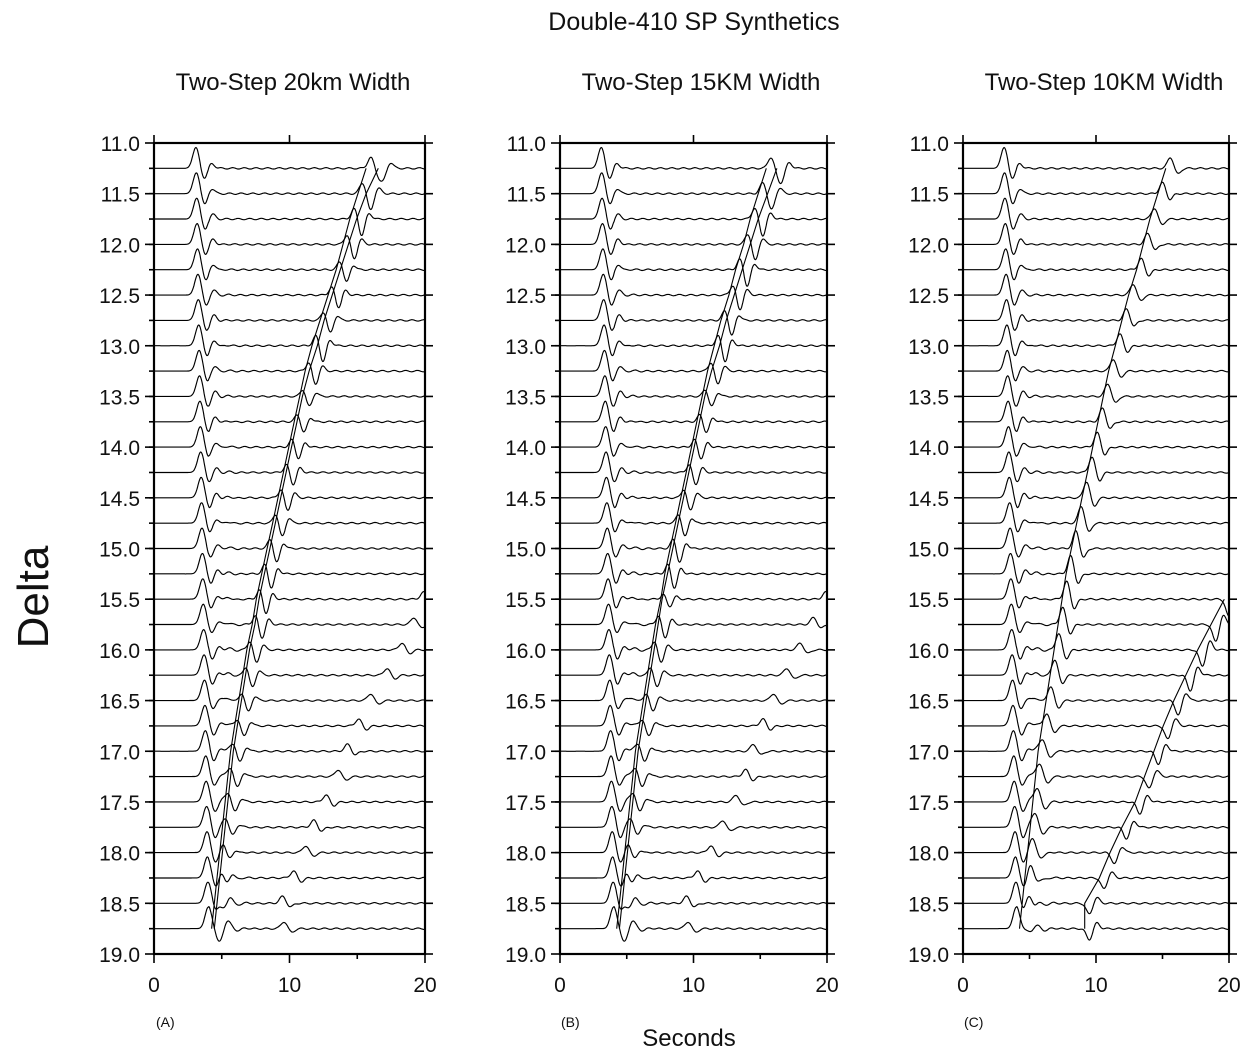 The height and width of the screenshot is (1049, 1256). Describe the element at coordinates (928, 702) in the screenshot. I see `y-tick-label: 16.5` at that location.